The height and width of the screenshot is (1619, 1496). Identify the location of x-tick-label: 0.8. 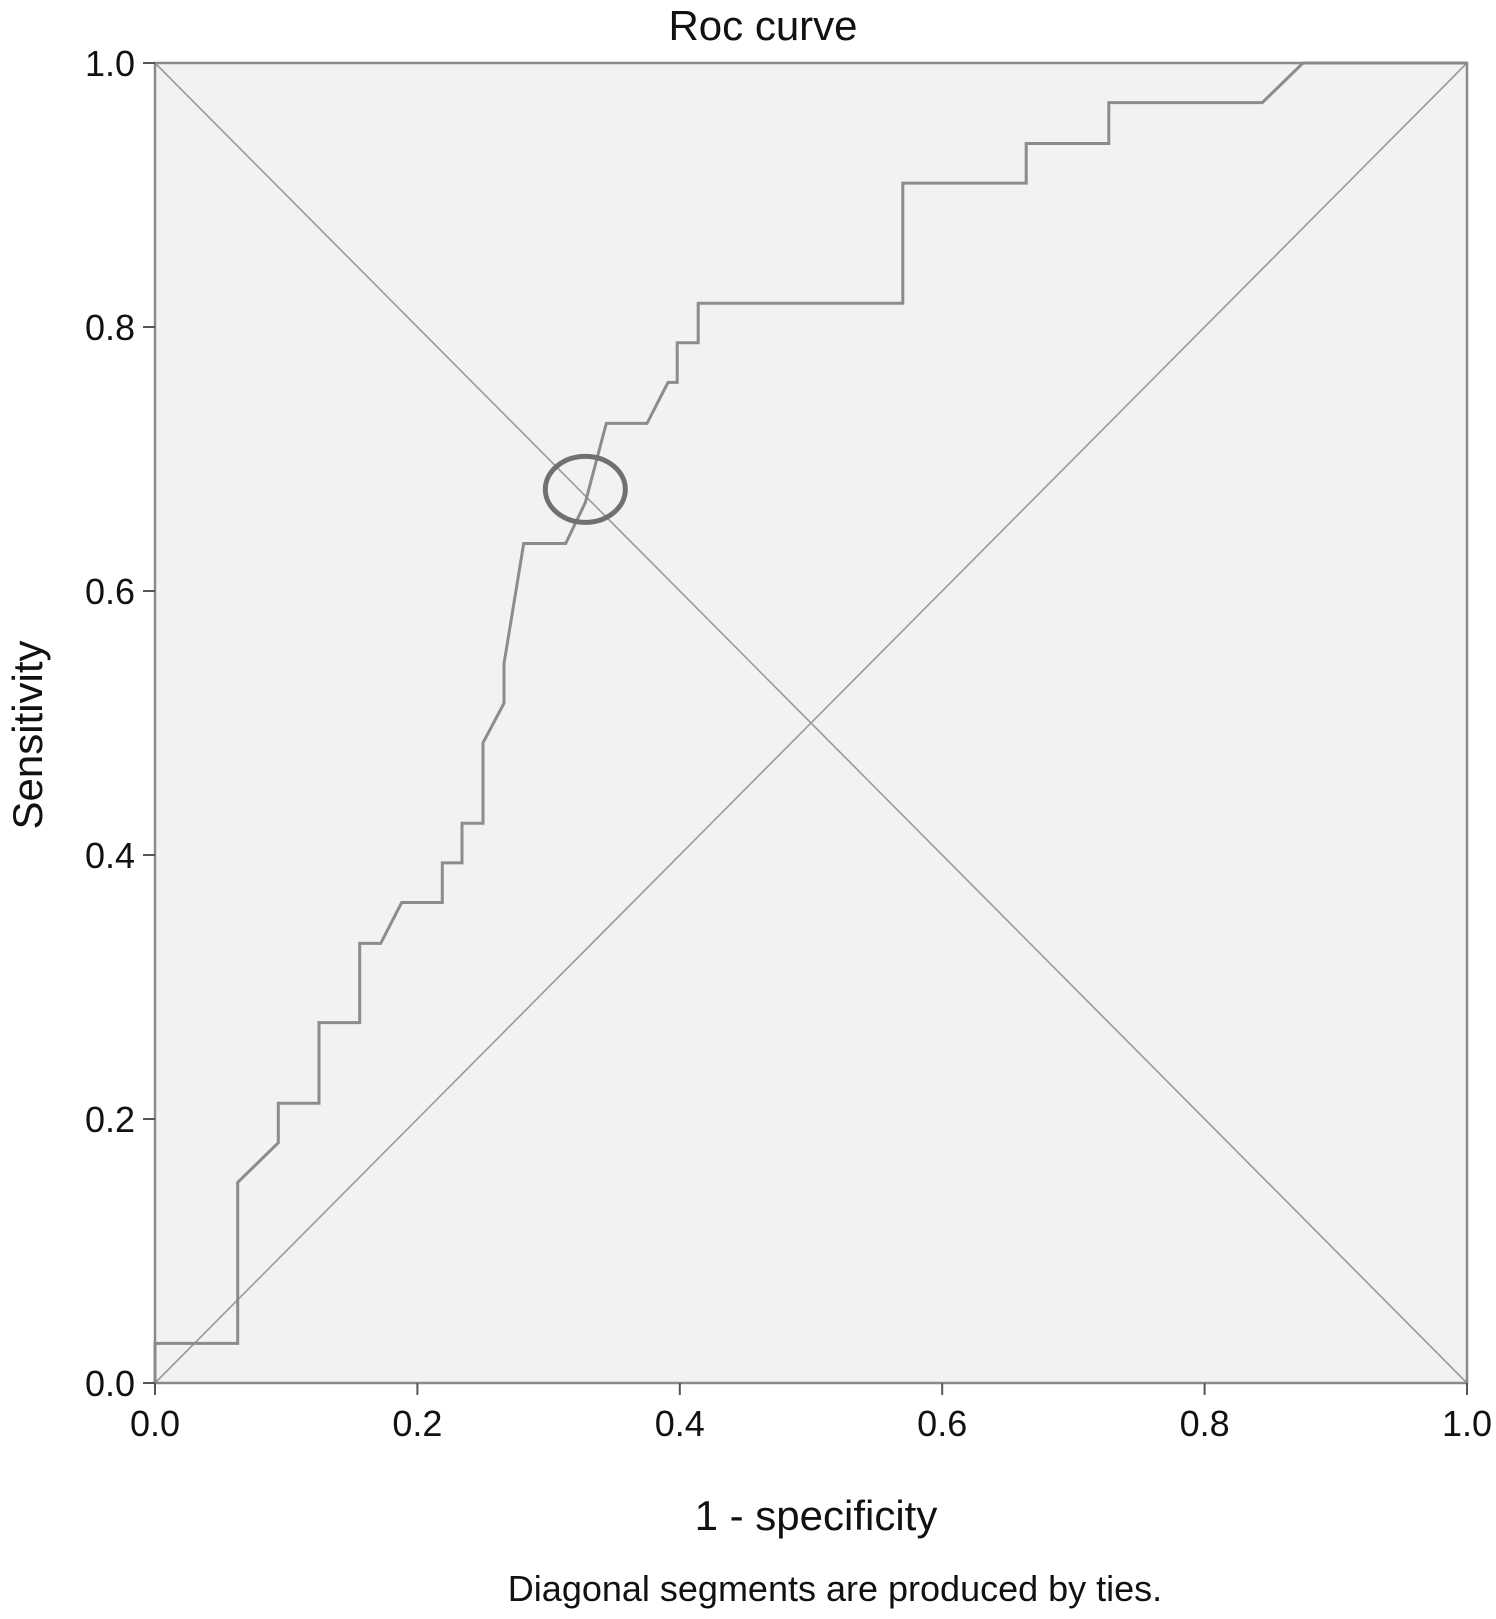
(1205, 1423).